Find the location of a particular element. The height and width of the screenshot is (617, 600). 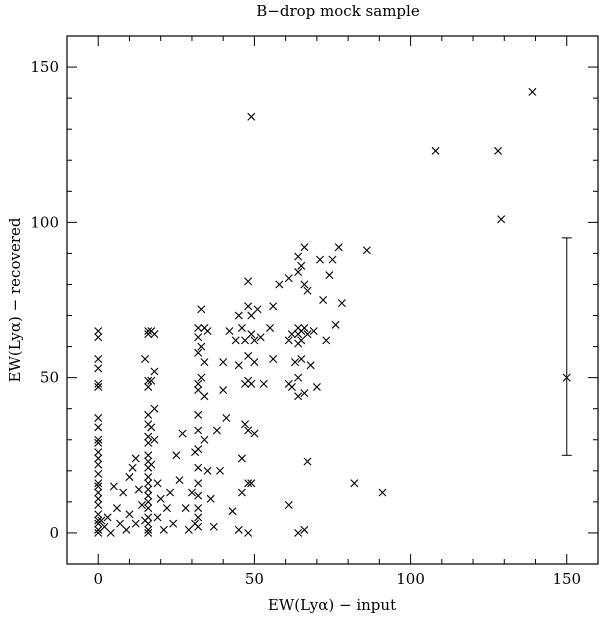

y-tick-label: 50 is located at coordinates (49, 378).